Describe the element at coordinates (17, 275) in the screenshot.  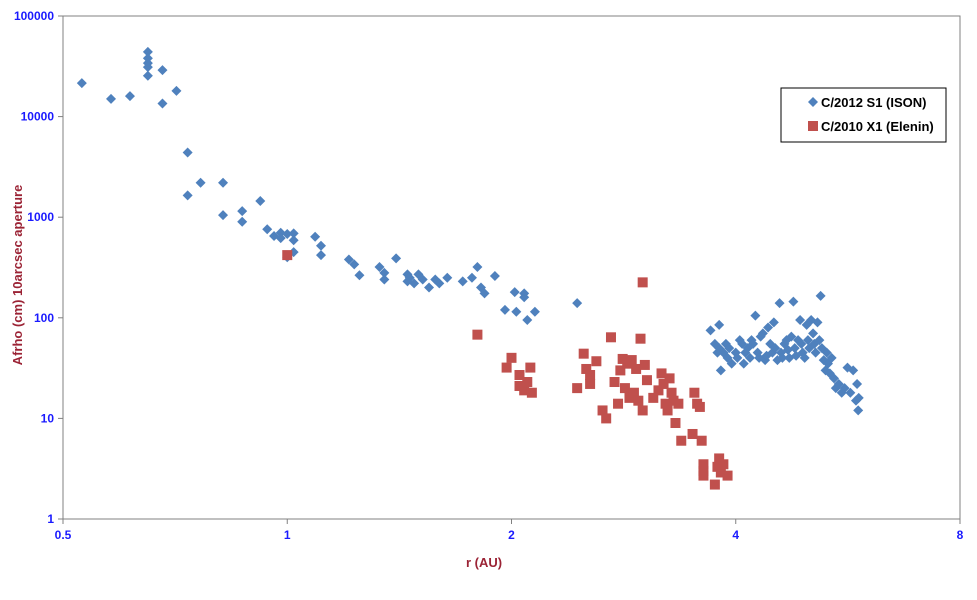
I see `y-axis-title: Afrho (cm) 10arcsec aperture` at that location.